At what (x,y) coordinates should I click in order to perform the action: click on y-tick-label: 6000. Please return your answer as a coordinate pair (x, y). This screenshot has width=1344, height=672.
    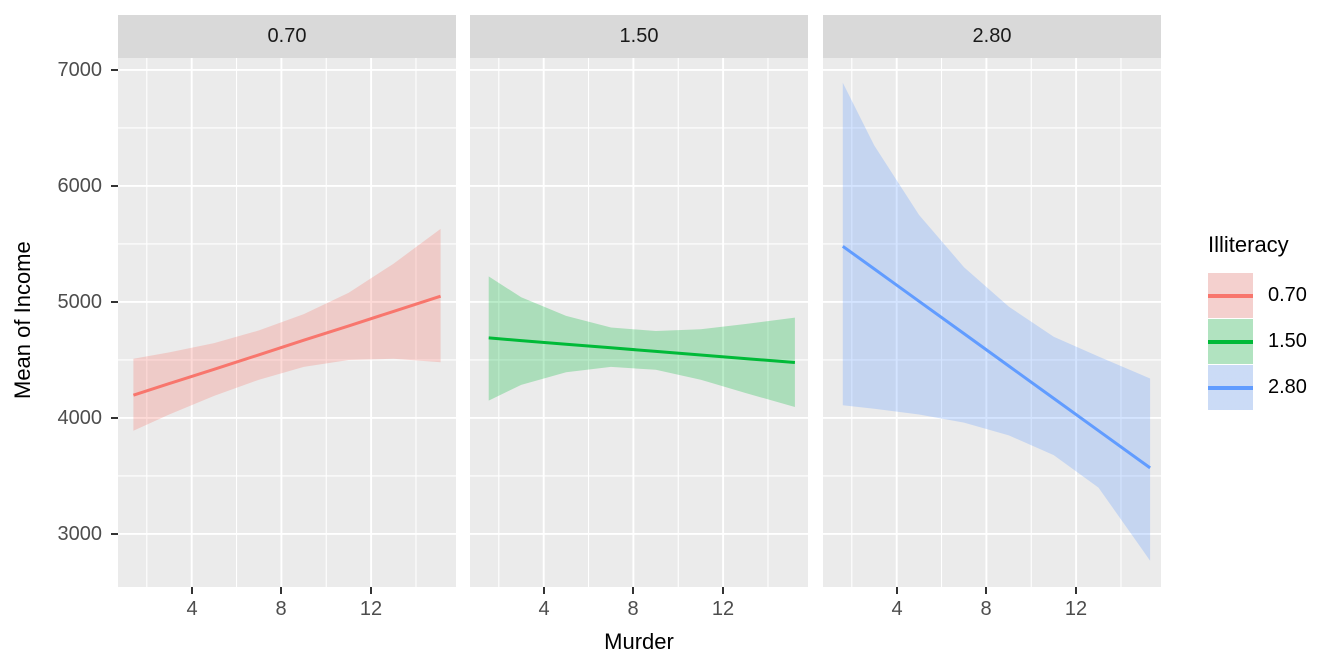
    Looking at the image, I should click on (80, 186).